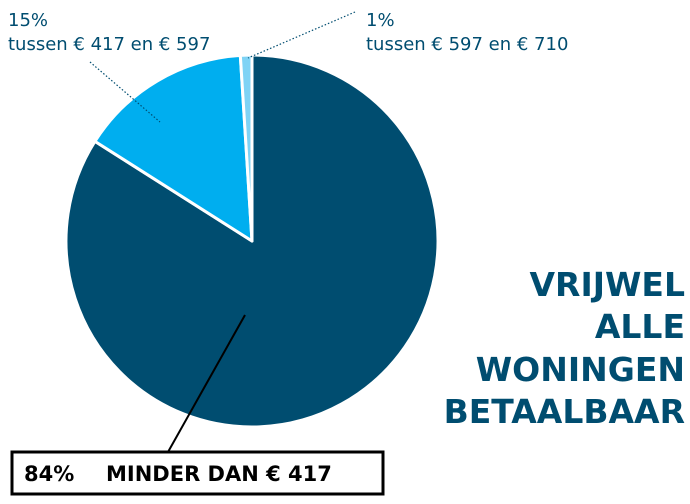 The image size is (690, 504). Describe the element at coordinates (28, 20) in the screenshot. I see `value-label: 15%` at that location.